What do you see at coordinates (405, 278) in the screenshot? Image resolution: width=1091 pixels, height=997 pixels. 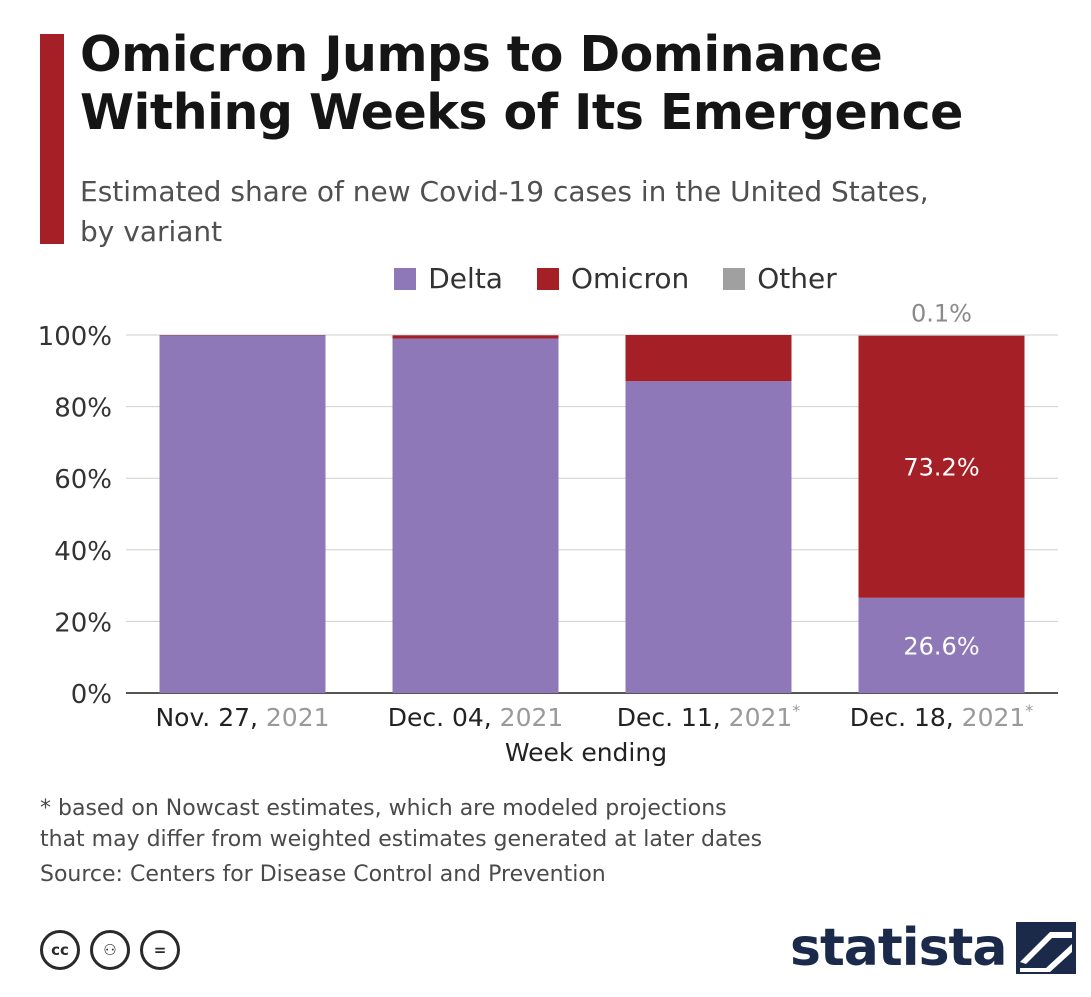 I see `legend-swatch-delta` at bounding box center [405, 278].